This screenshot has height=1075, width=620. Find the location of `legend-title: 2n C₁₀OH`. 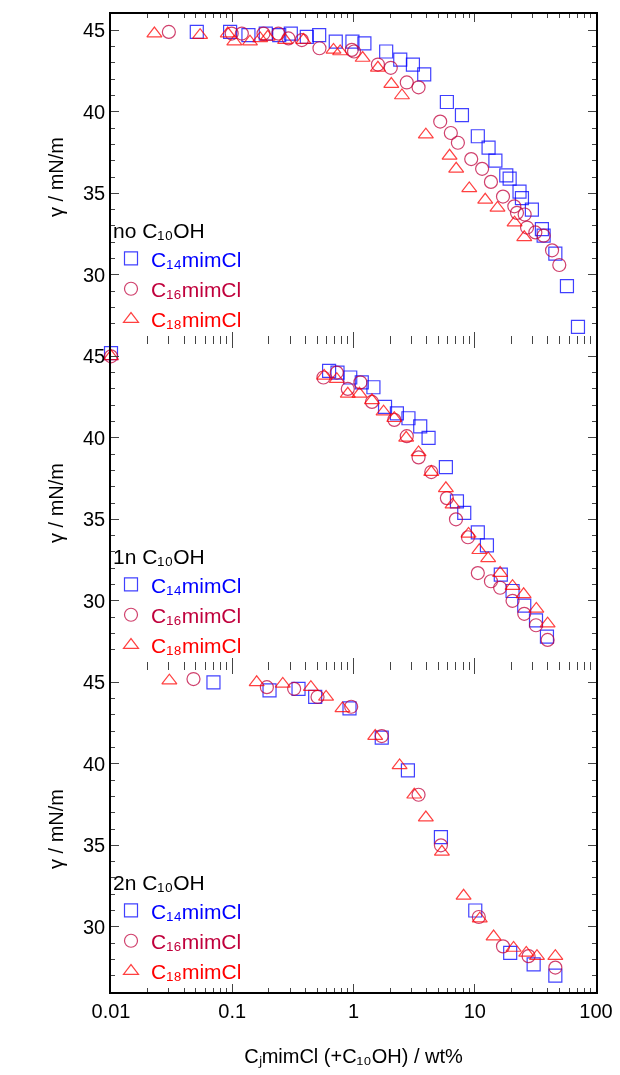

legend-title: 2n C₁₀OH is located at coordinates (159, 883).